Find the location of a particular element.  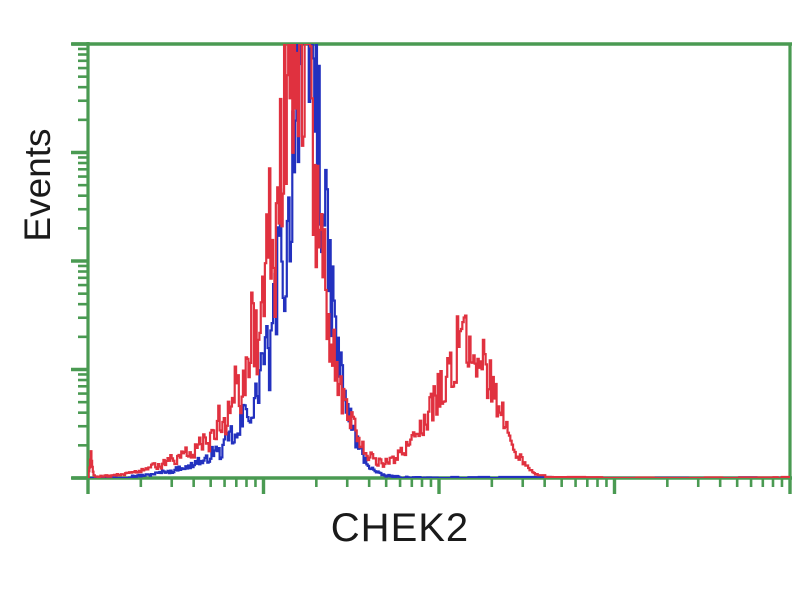

y-axis-title-text: Events is located at coordinates (37, 185).